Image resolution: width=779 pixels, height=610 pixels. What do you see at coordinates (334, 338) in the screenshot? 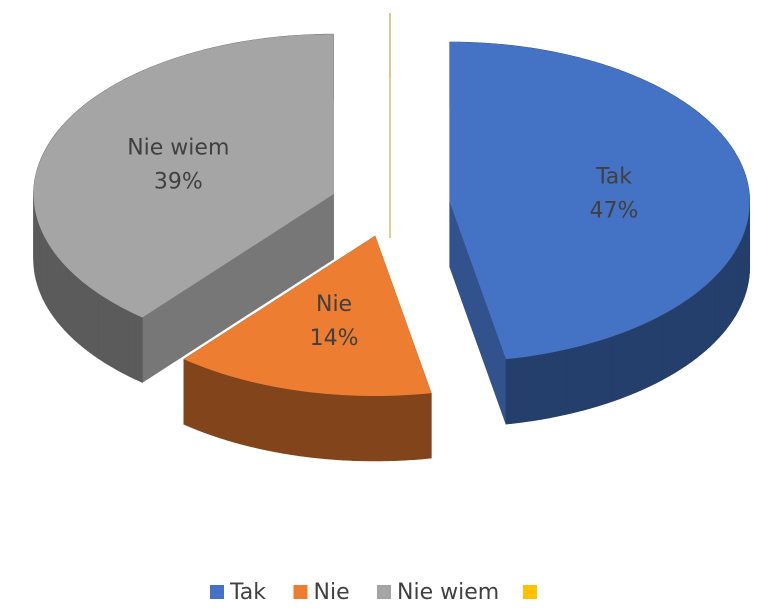
I see `data-label-value: 14%` at bounding box center [334, 338].